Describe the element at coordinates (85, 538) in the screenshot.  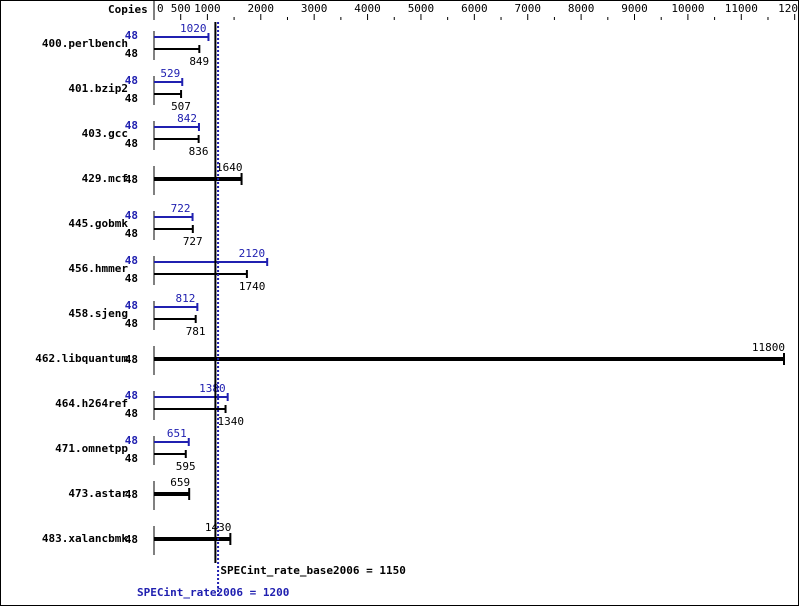
I see `benchmark-label: 483.xalancbmk` at that location.